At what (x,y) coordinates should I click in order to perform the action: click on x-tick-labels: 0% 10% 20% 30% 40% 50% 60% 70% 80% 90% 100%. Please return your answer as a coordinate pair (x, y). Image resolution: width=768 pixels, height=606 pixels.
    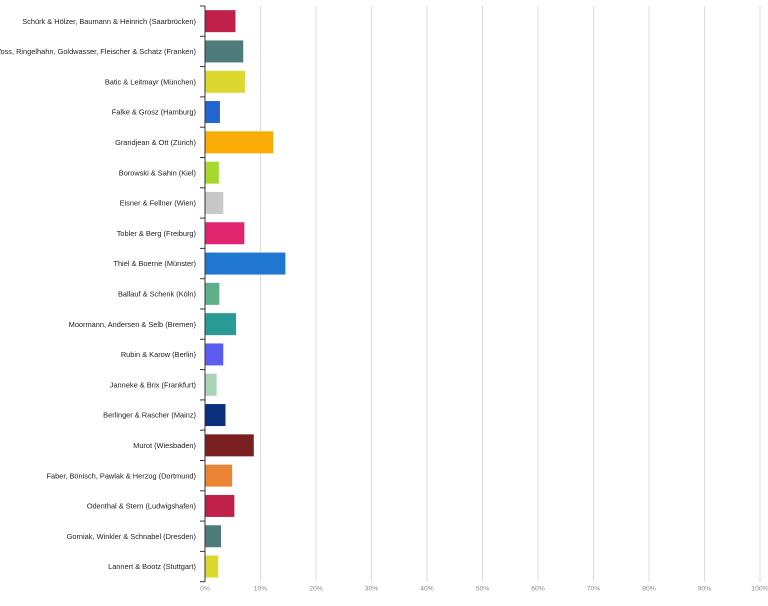
    Looking at the image, I should click on (484, 589).